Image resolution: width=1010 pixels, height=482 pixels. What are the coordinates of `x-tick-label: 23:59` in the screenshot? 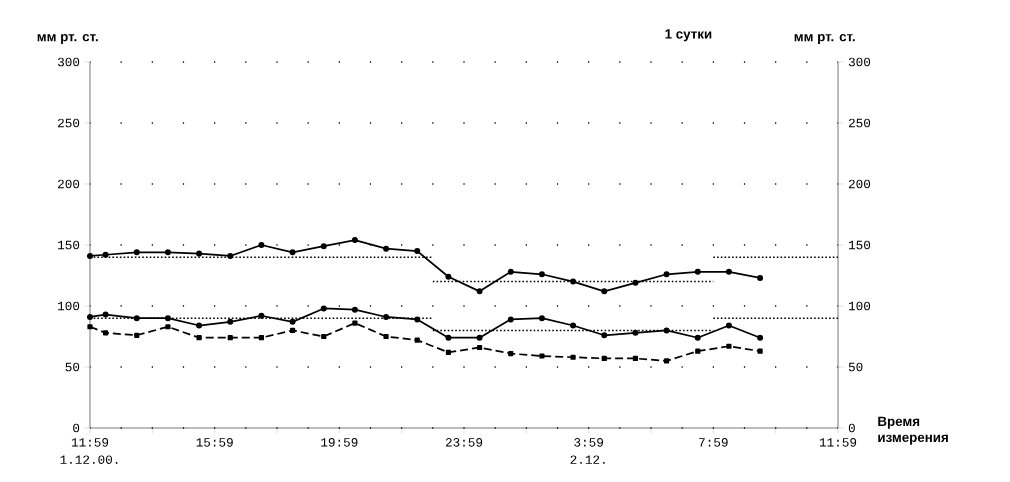 It's located at (464, 442).